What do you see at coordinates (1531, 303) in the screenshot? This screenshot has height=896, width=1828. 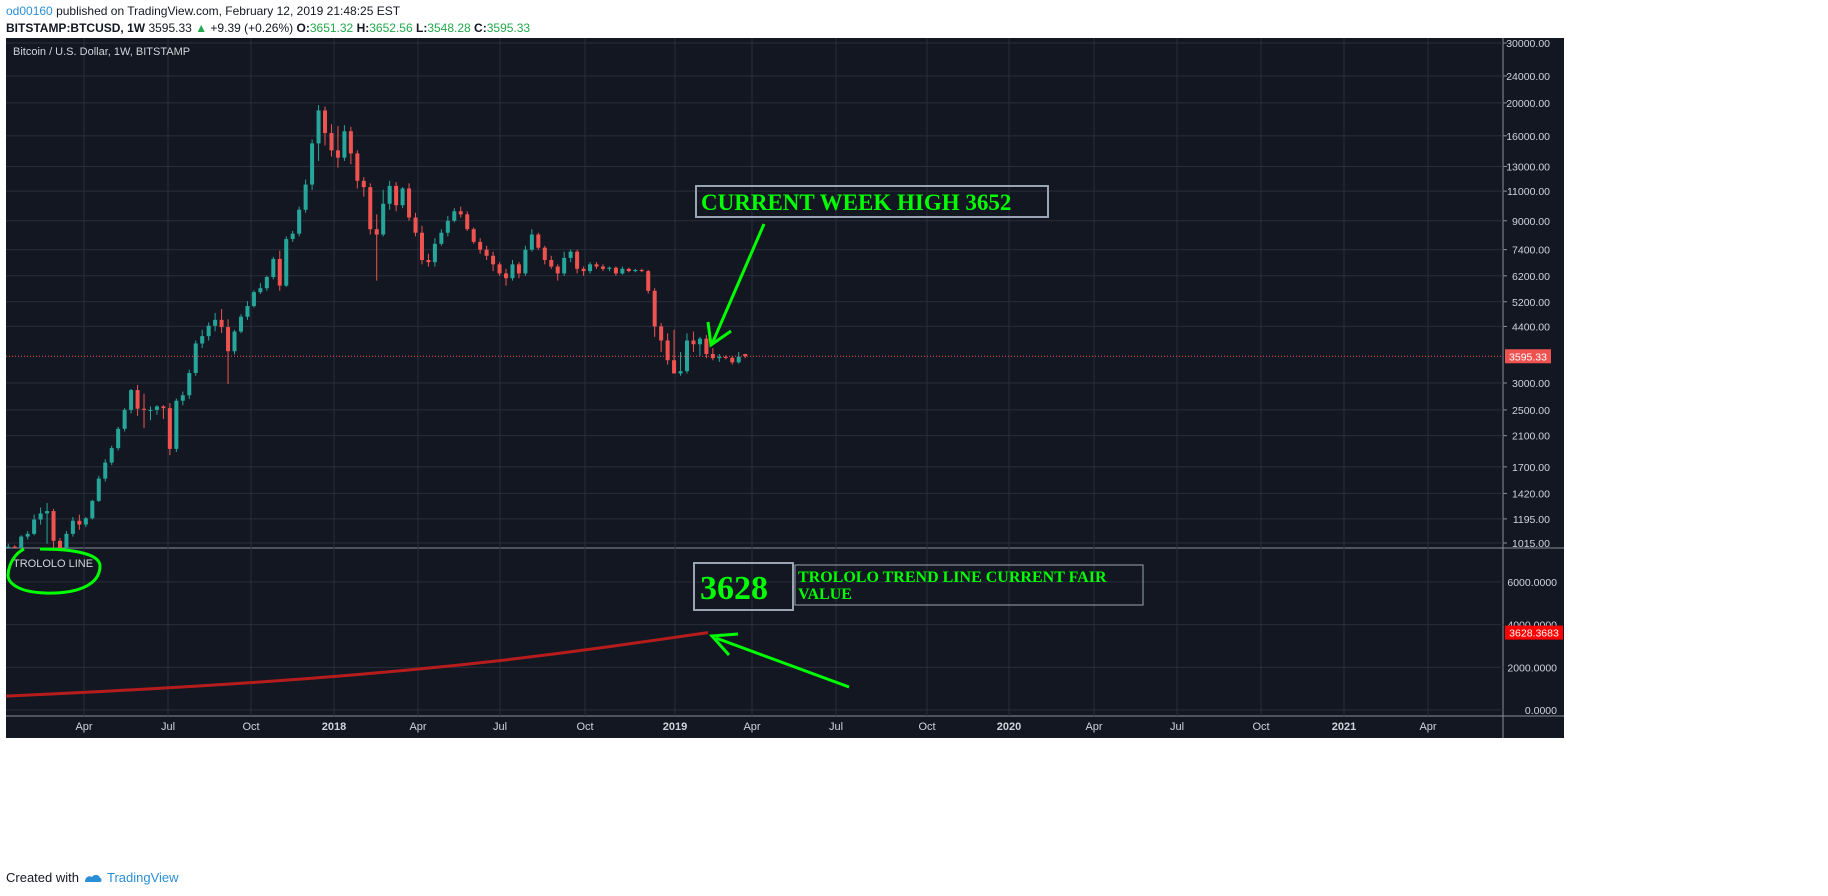 I see `y-tick-label: 5200.00` at bounding box center [1531, 303].